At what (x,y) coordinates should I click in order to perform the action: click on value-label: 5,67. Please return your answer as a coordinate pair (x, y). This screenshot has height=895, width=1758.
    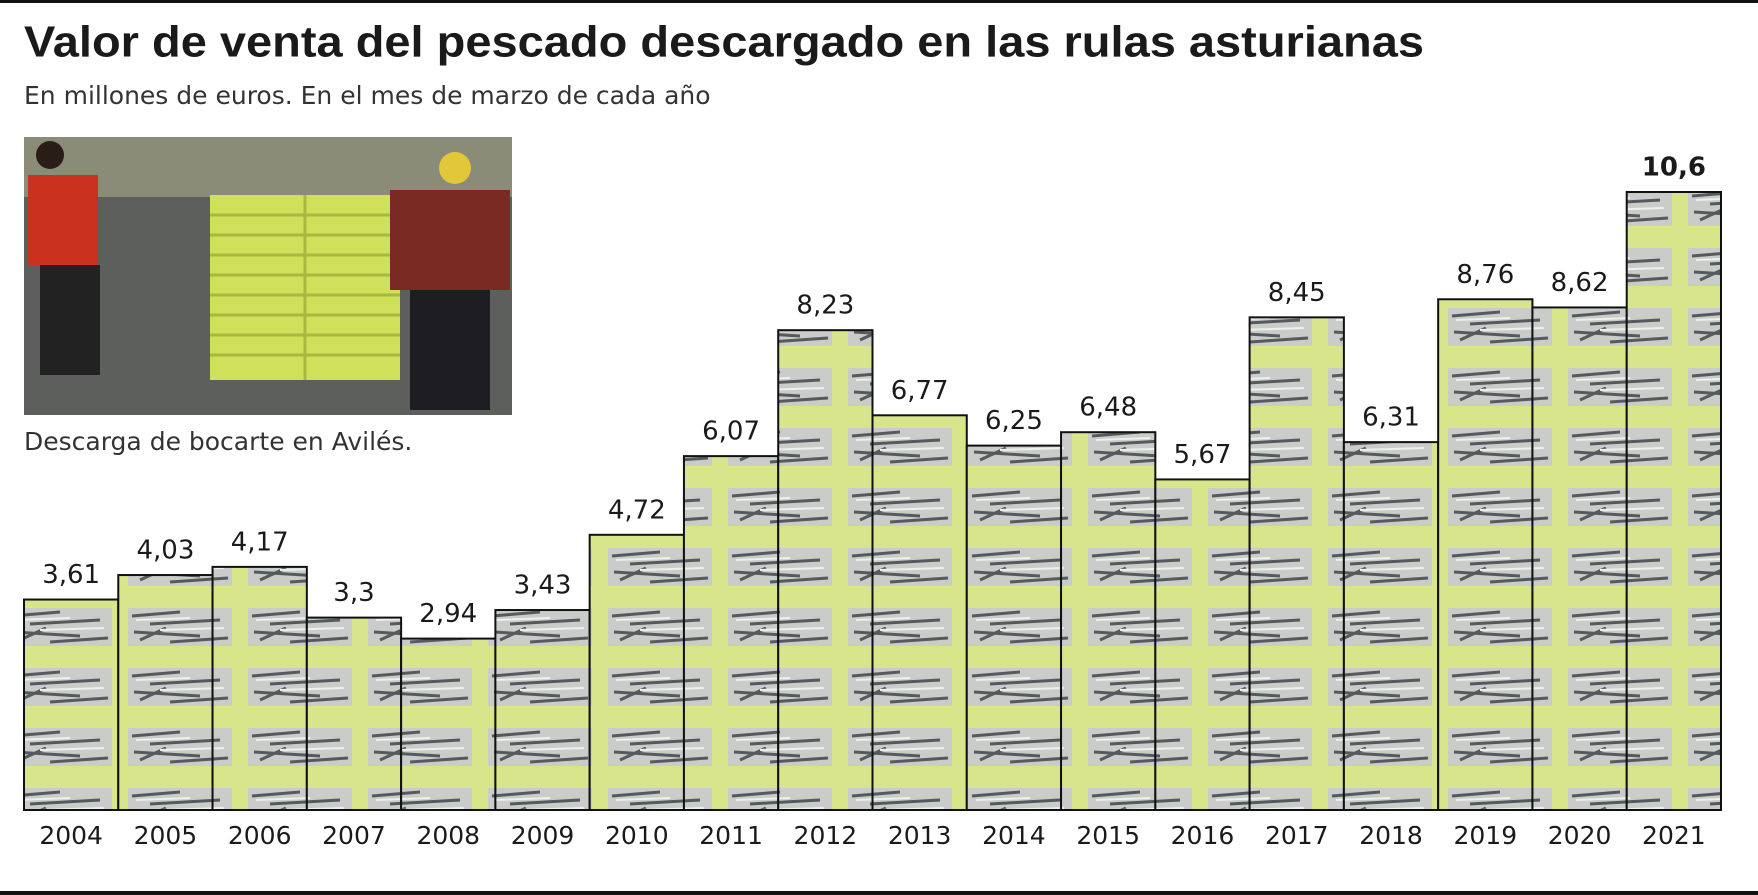
    Looking at the image, I should click on (1203, 455).